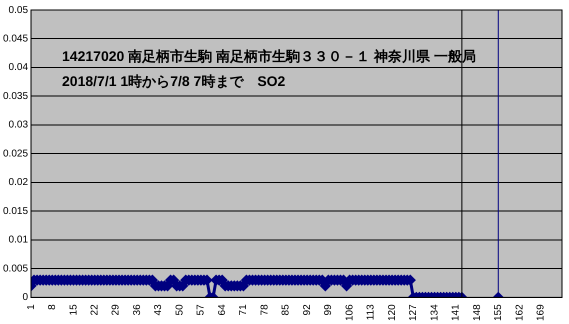  I want to click on x-tick-label: 134, so click(434, 313).